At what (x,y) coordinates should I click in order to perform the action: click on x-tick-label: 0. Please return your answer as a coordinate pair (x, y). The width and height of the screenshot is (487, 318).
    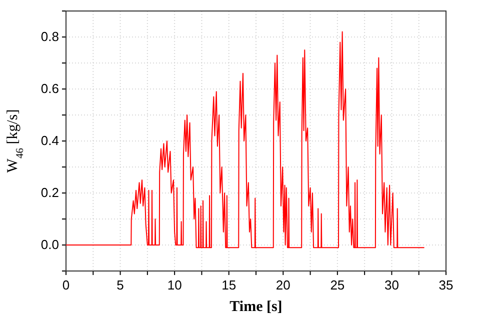
    Looking at the image, I should click on (66, 285).